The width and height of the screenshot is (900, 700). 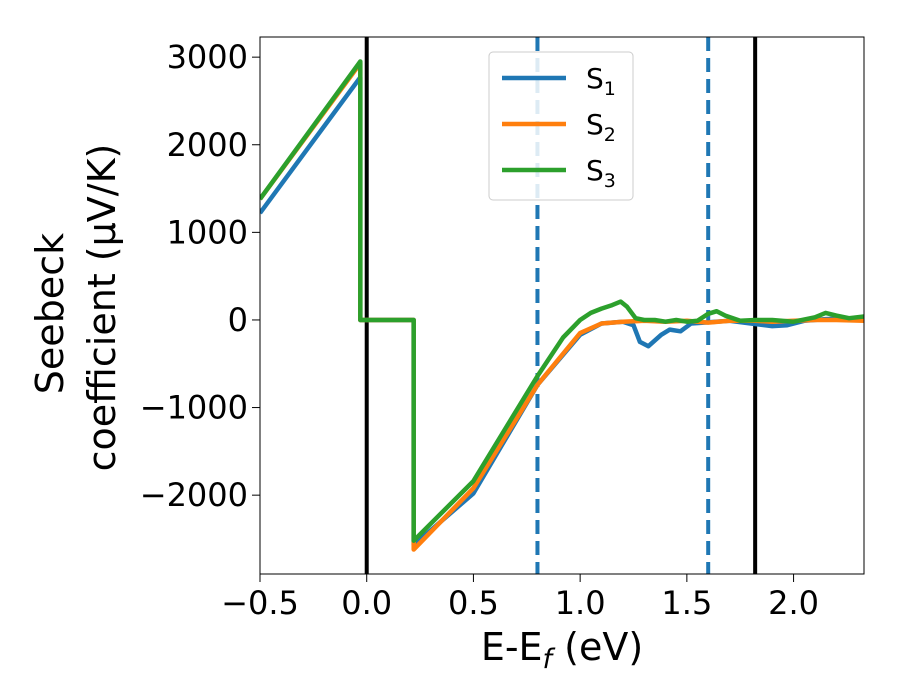 What do you see at coordinates (686, 603) in the screenshot?
I see `x-tick-label: 1.5` at bounding box center [686, 603].